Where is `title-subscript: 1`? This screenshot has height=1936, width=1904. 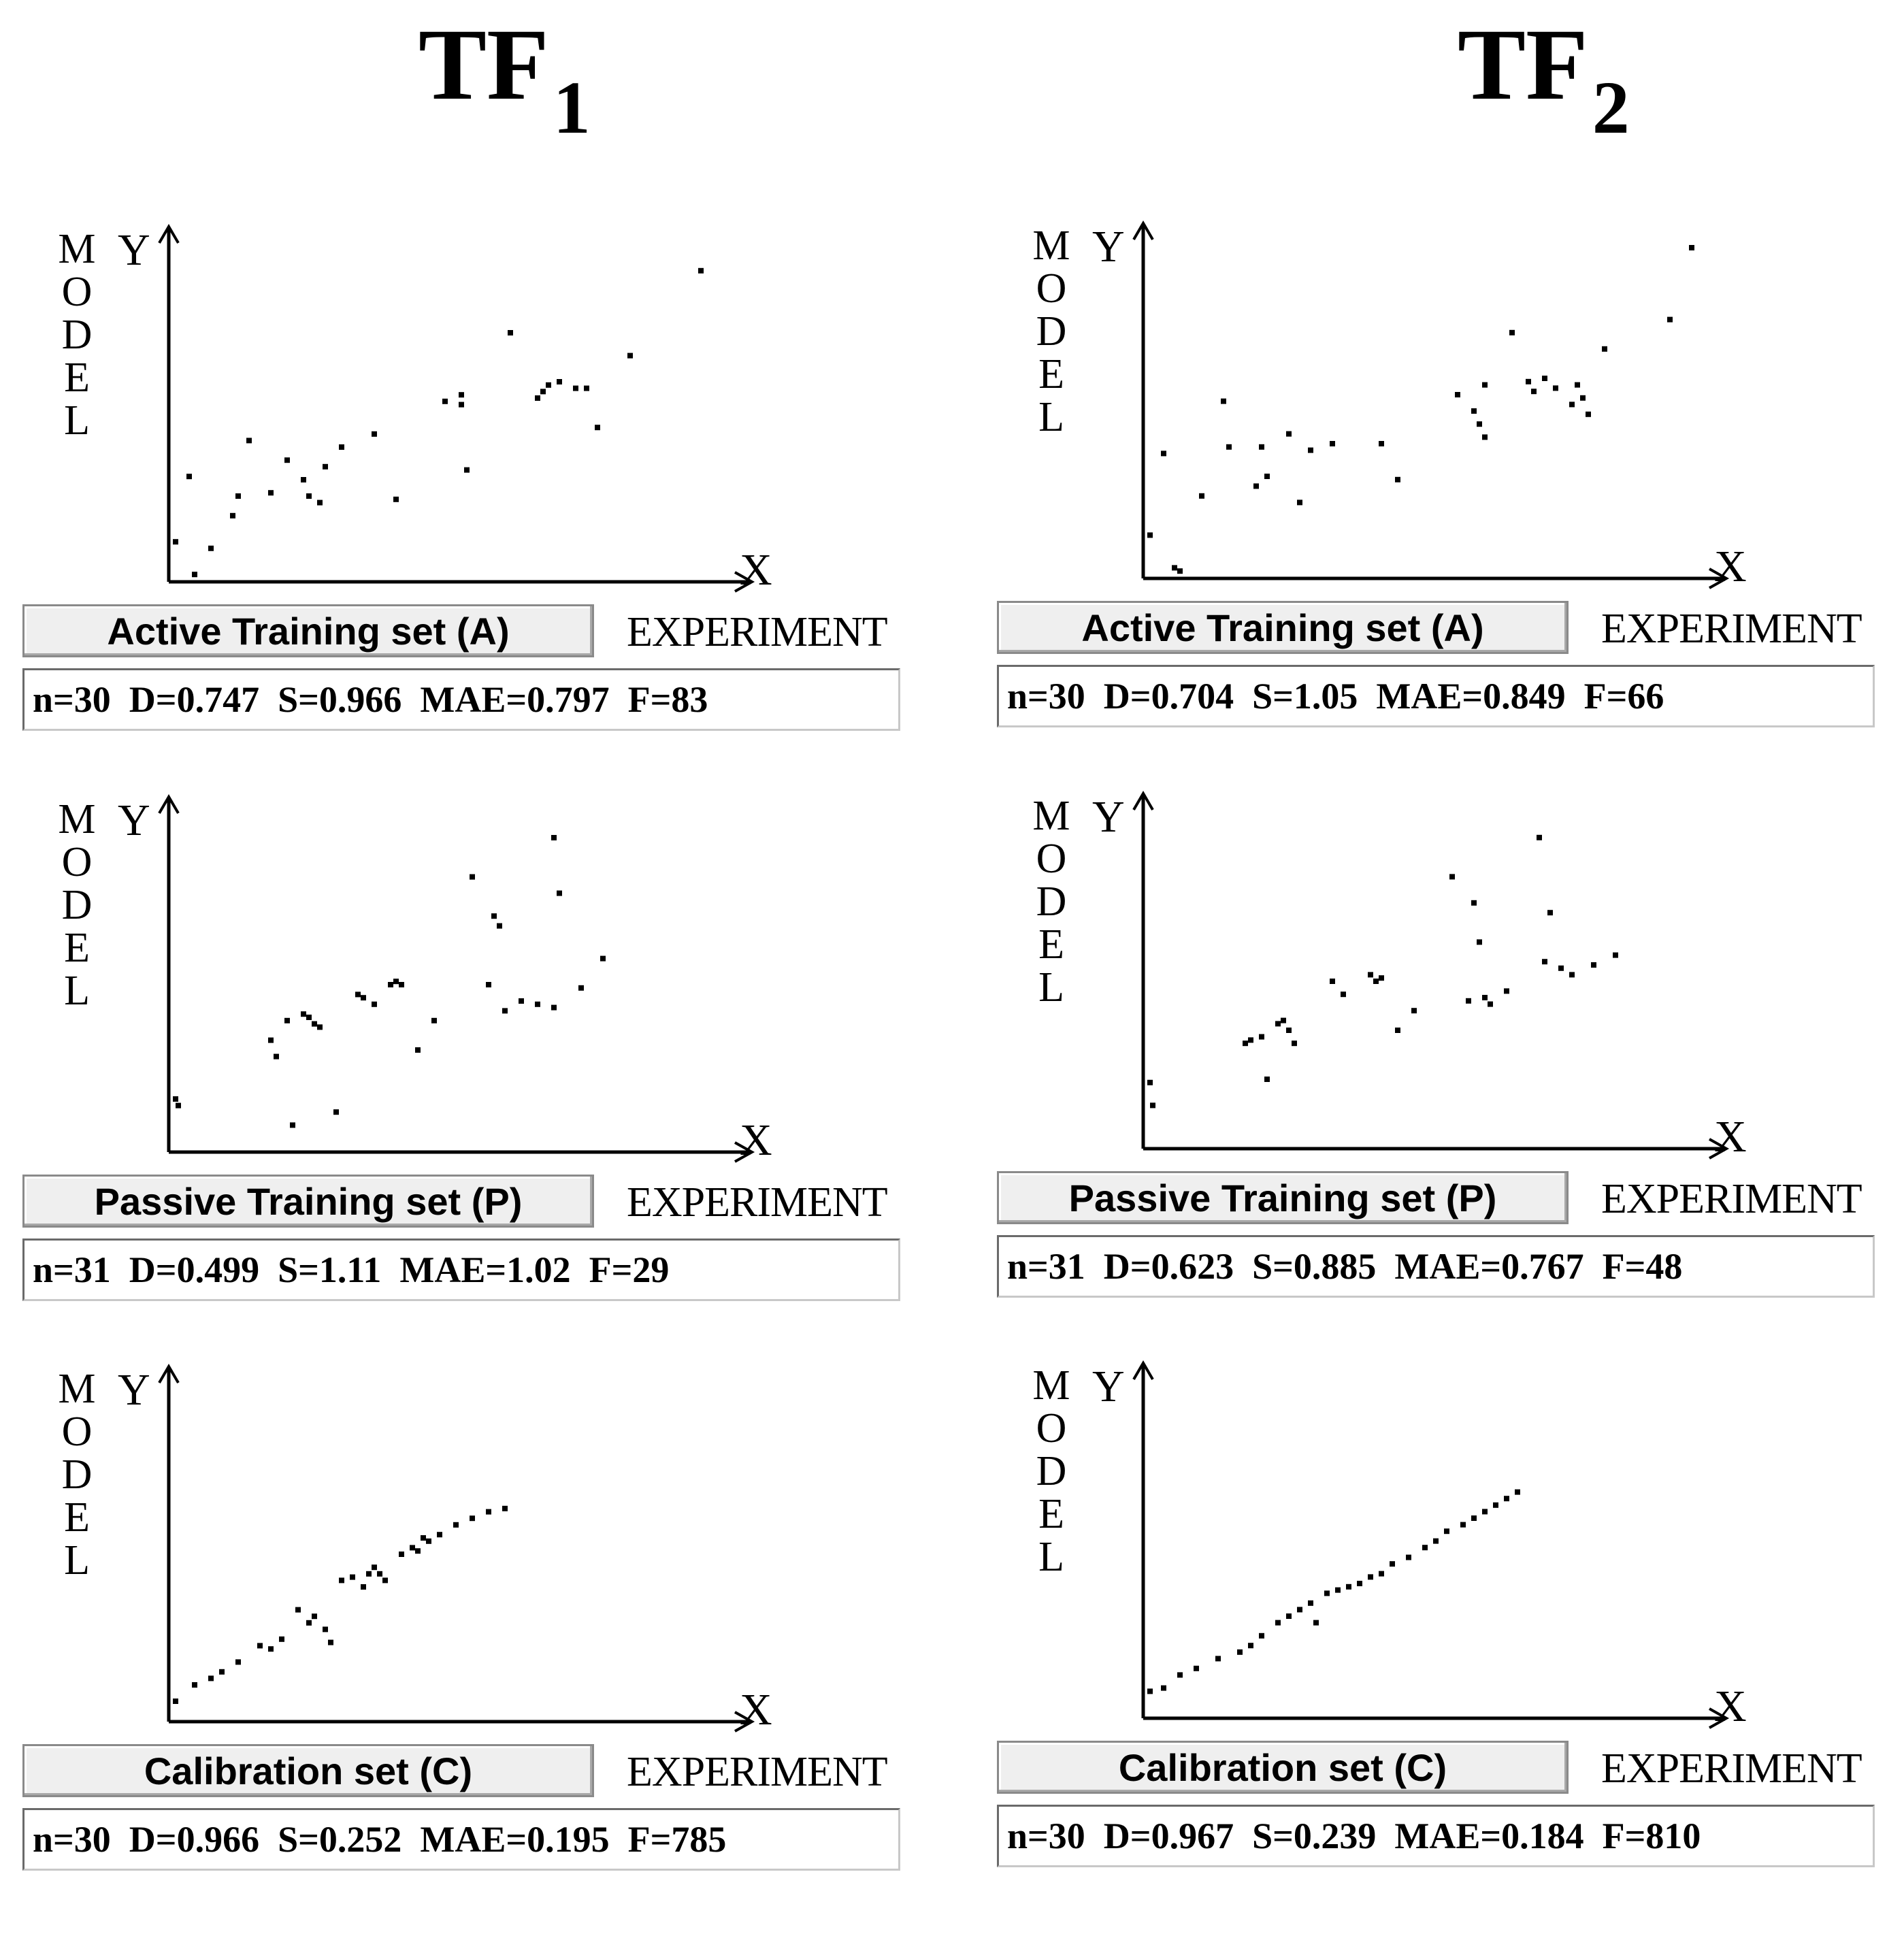 title-subscript: 1 is located at coordinates (572, 107).